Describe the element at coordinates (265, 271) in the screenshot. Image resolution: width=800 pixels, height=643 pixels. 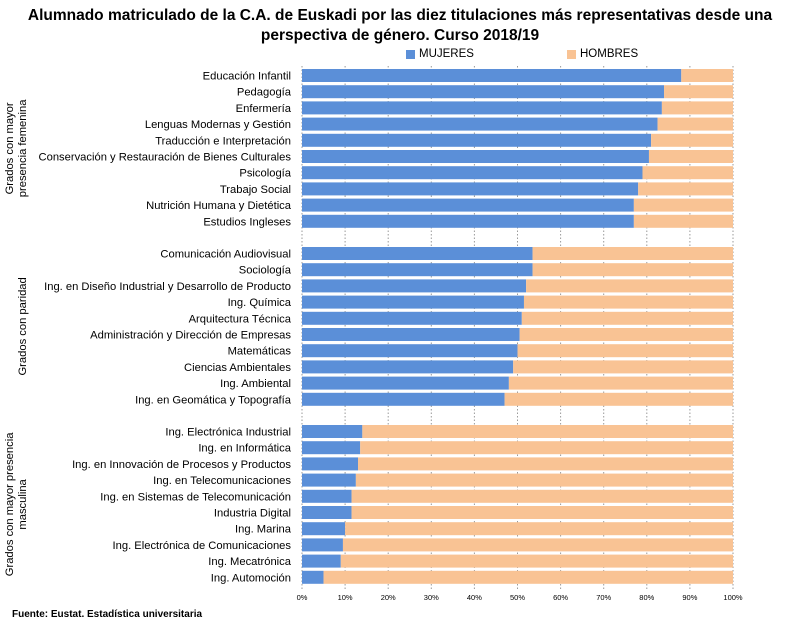
I see `category-label: Sociología` at that location.